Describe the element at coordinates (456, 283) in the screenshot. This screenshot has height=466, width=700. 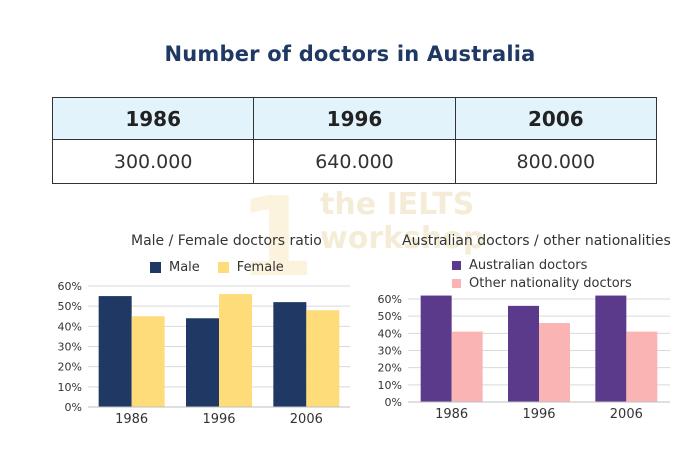
I see `legend-swatch-other` at that location.